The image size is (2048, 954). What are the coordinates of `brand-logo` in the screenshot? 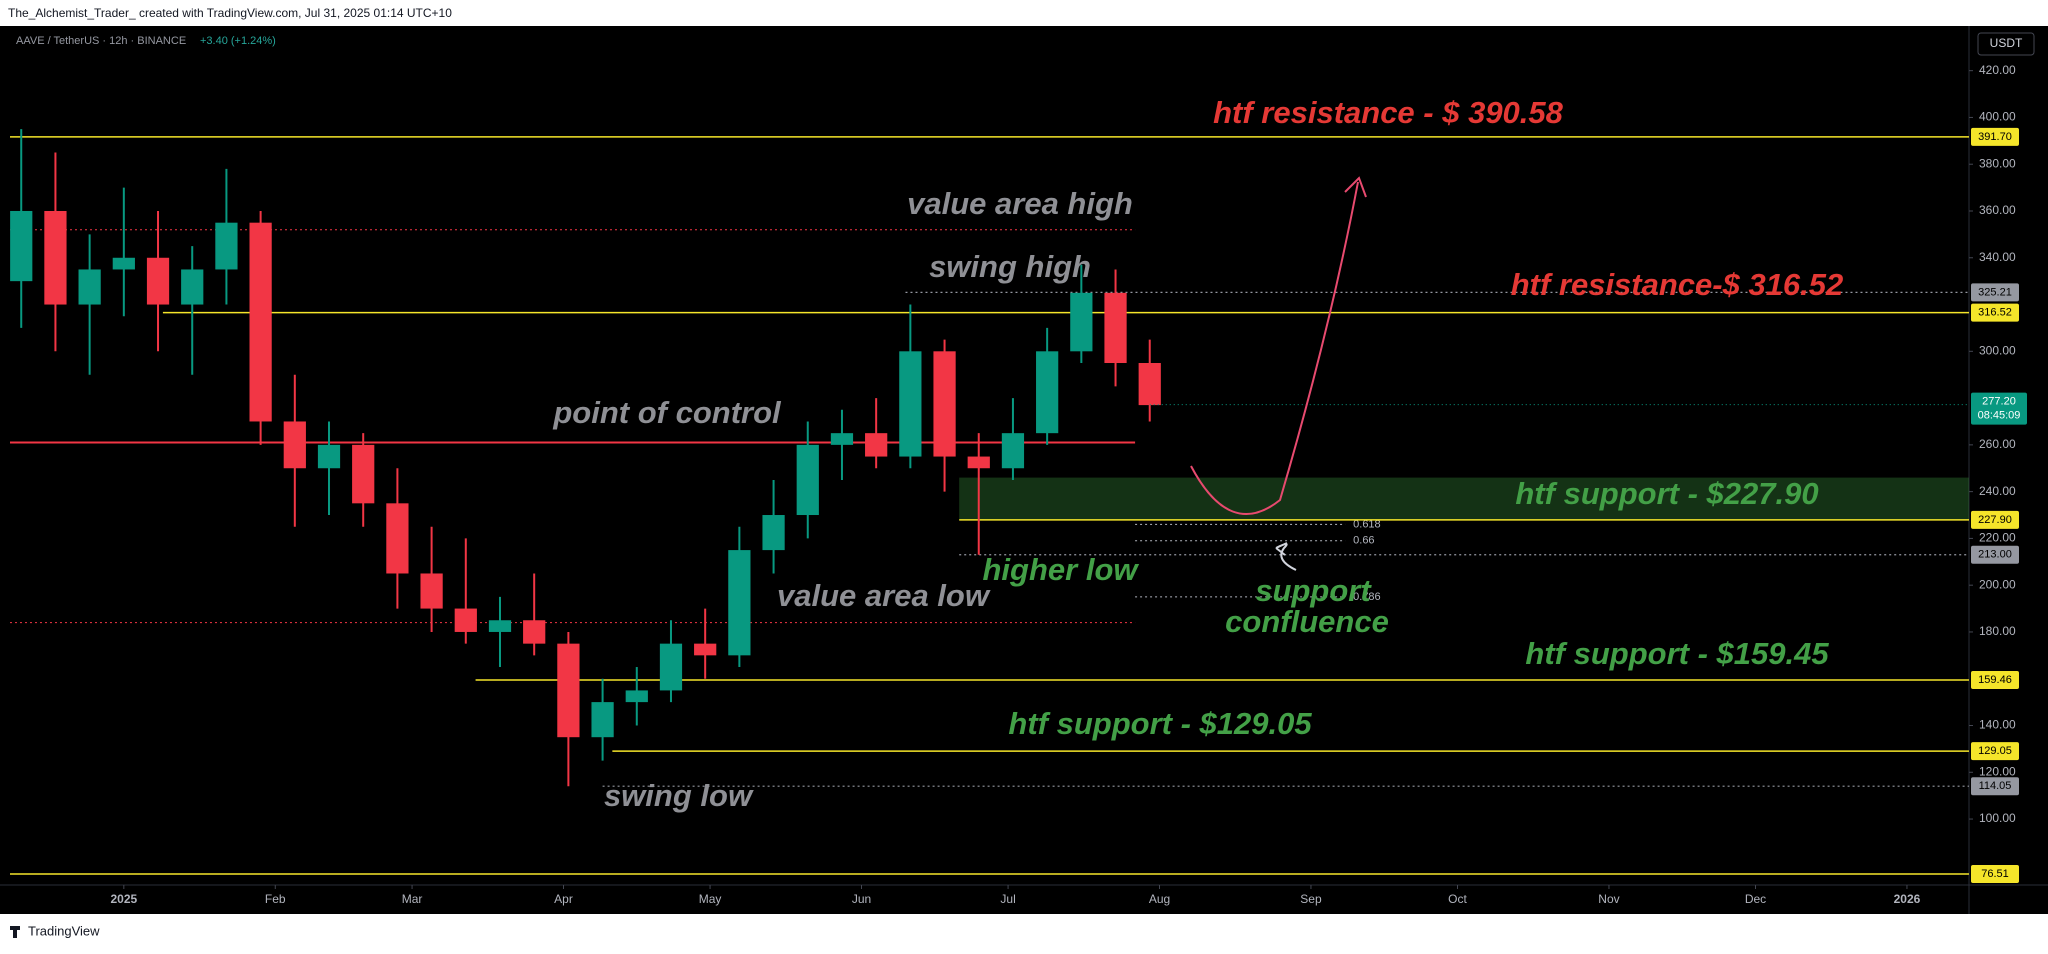 It's located at (15, 932).